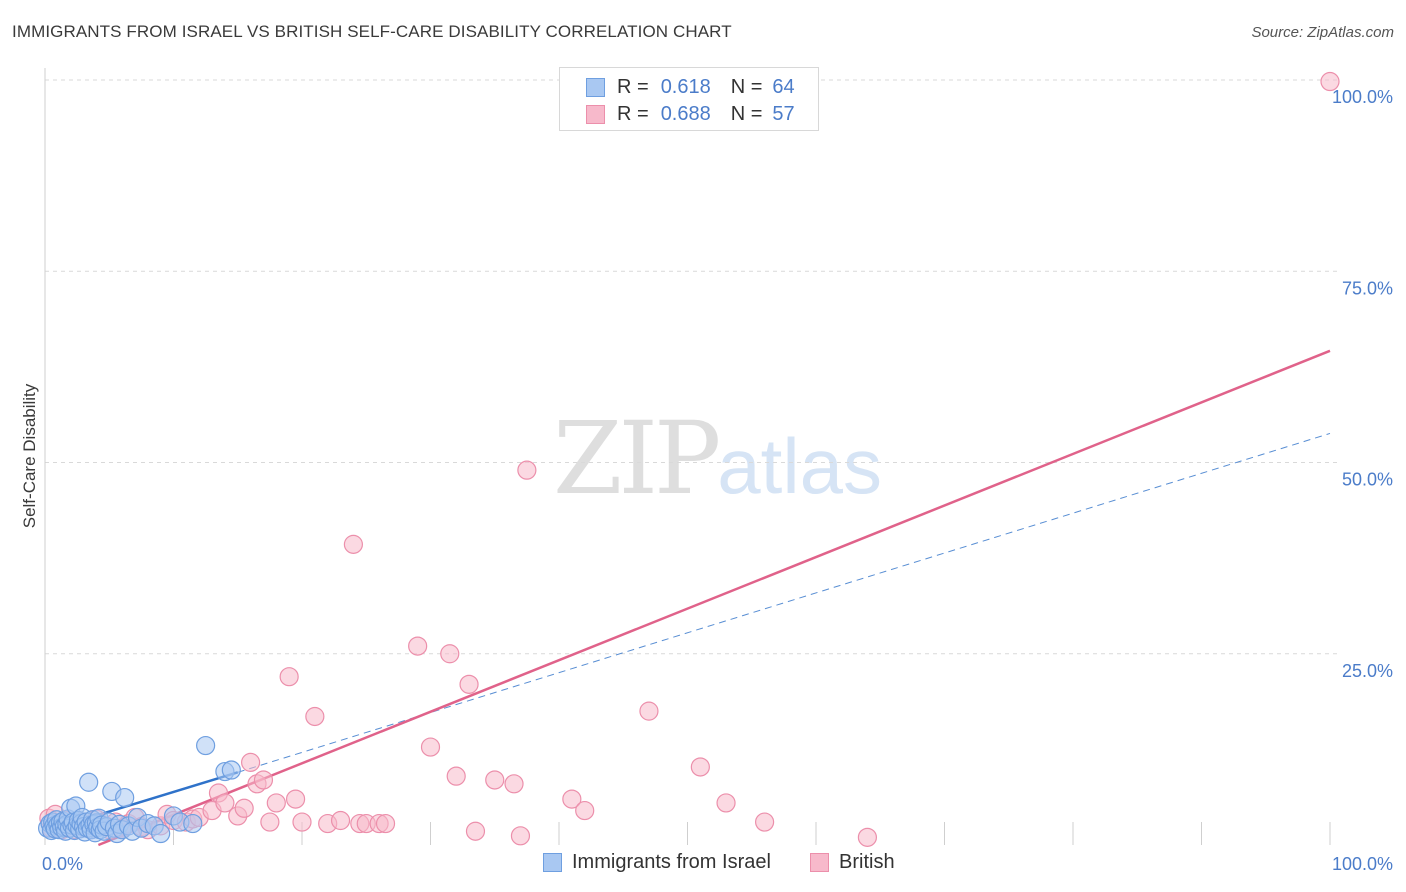  I want to click on y-tick-labels: 25.0% 50.0% 75.0% 100.0%, so click(1362, 384).